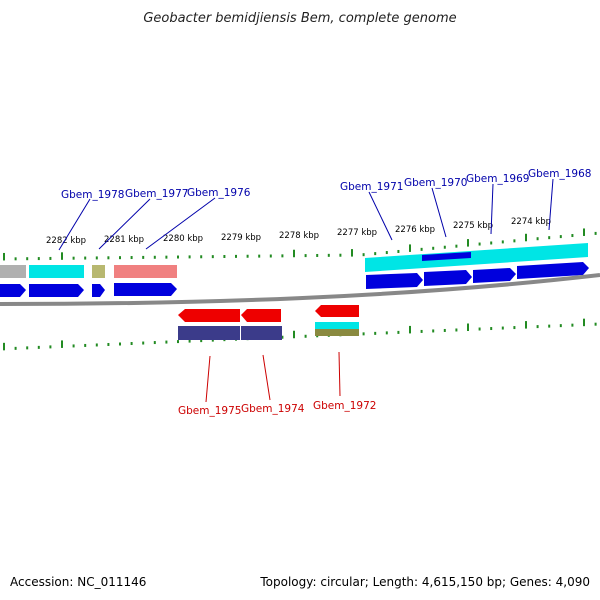 This screenshot has height=600, width=600. What do you see at coordinates (98, 271) in the screenshot?
I see `olive-feature-left` at bounding box center [98, 271].